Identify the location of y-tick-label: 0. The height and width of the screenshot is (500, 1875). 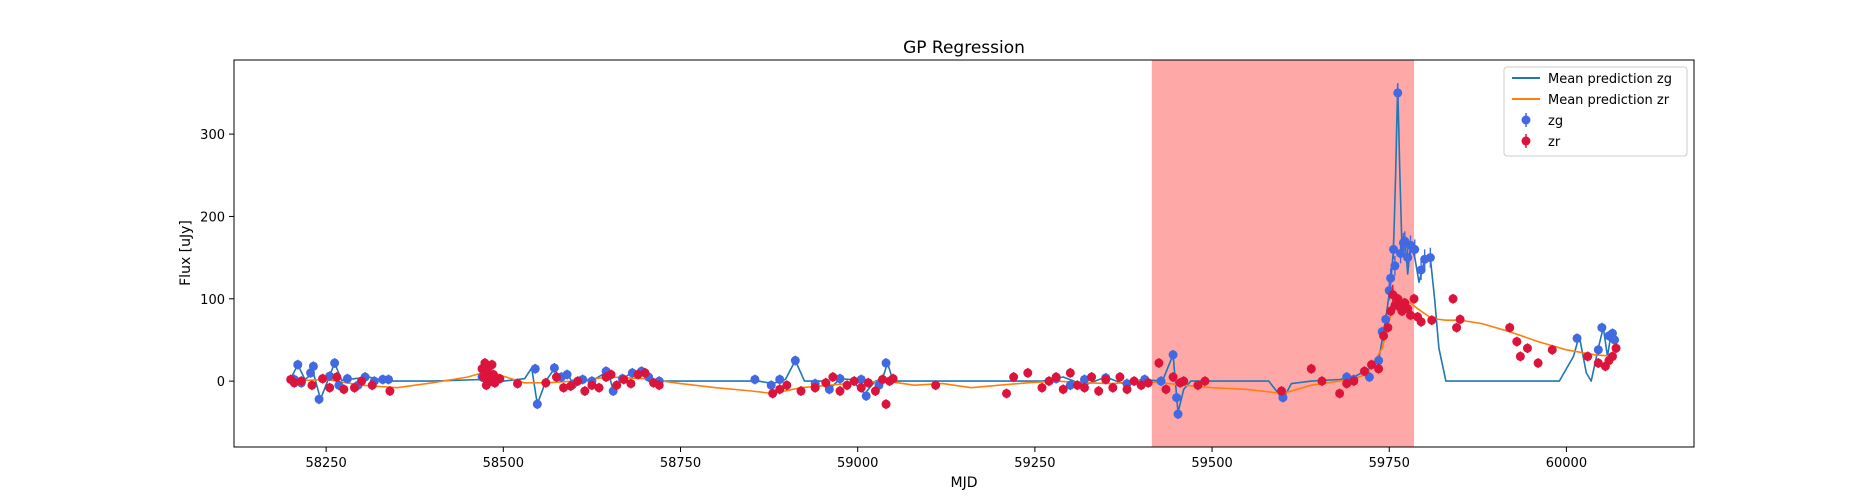
(221, 382).